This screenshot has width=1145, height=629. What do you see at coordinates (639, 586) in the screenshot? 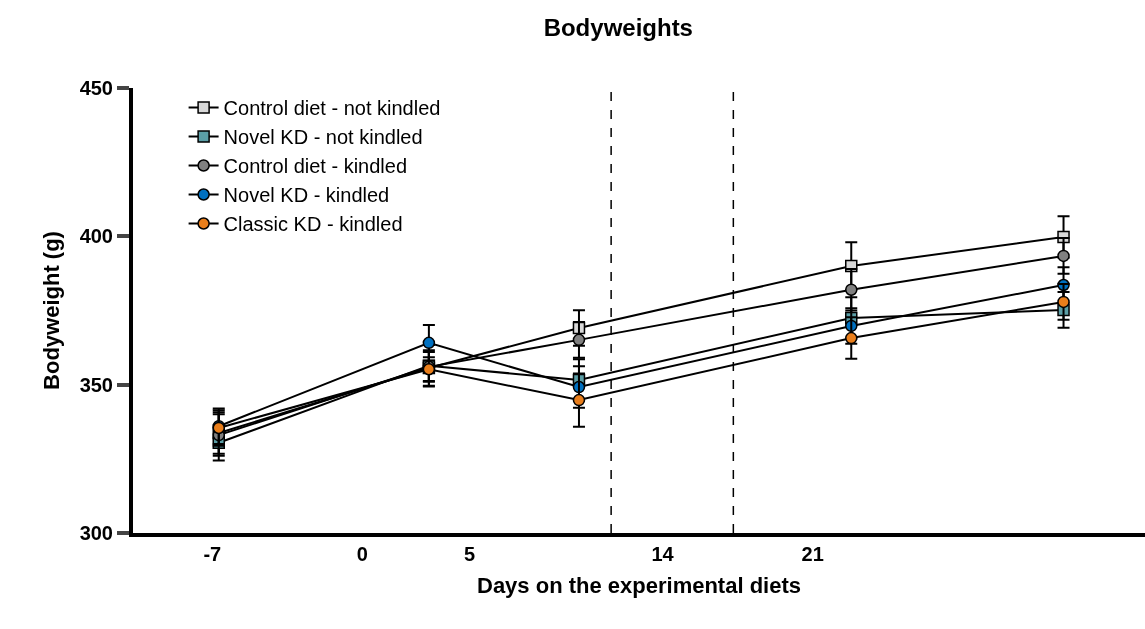
I see `x-axis-title: Days on the experimental diets` at bounding box center [639, 586].